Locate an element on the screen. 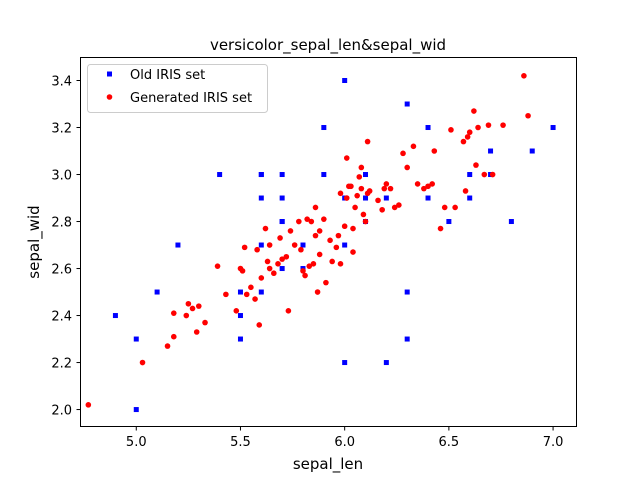  chart-title: versicolor_sepal_len&sepal_wid is located at coordinates (328, 45).